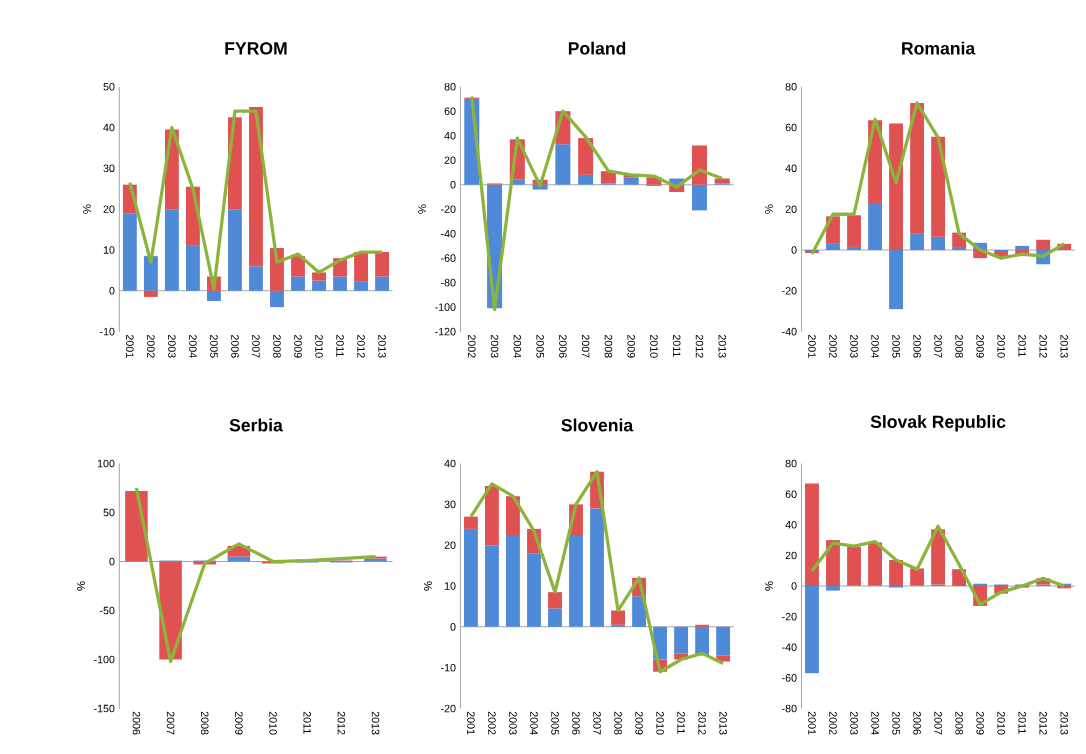 This screenshot has width=1086, height=754. I want to click on chart-title: Serbia, so click(256, 425).